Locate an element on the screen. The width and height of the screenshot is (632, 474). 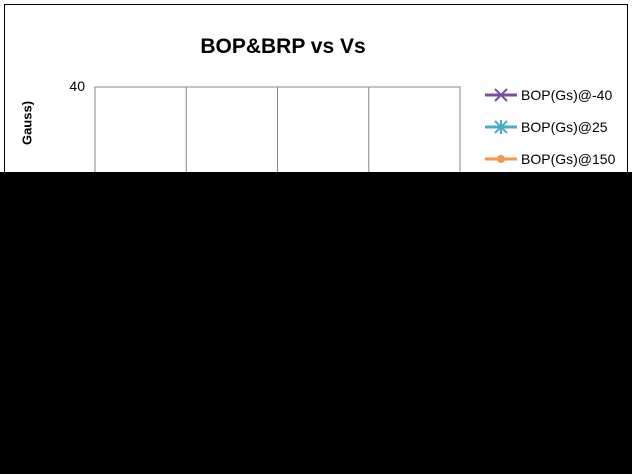
legend-item: BOP(Gs)@150 is located at coordinates (555, 159).